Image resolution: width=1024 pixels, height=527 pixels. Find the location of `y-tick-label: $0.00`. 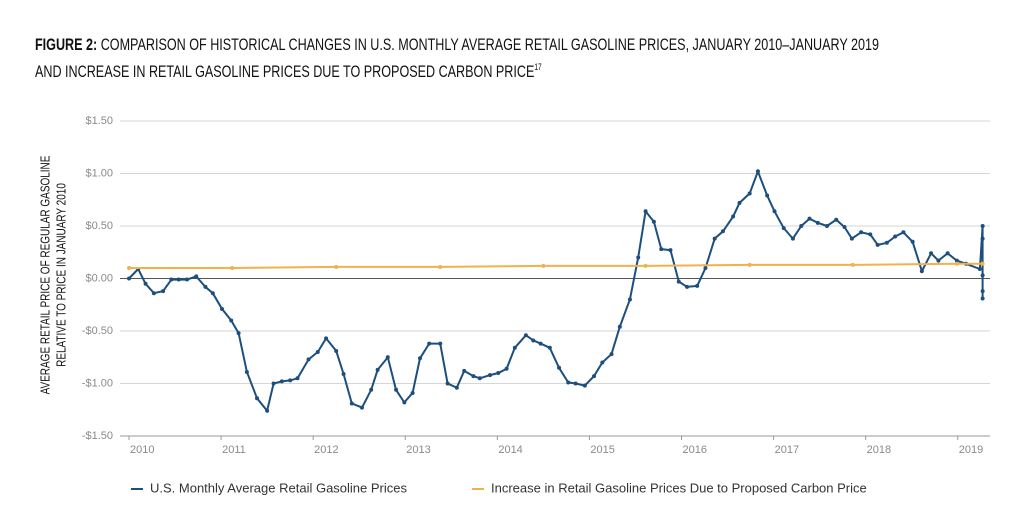

y-tick-label: $0.00 is located at coordinates (99, 278).